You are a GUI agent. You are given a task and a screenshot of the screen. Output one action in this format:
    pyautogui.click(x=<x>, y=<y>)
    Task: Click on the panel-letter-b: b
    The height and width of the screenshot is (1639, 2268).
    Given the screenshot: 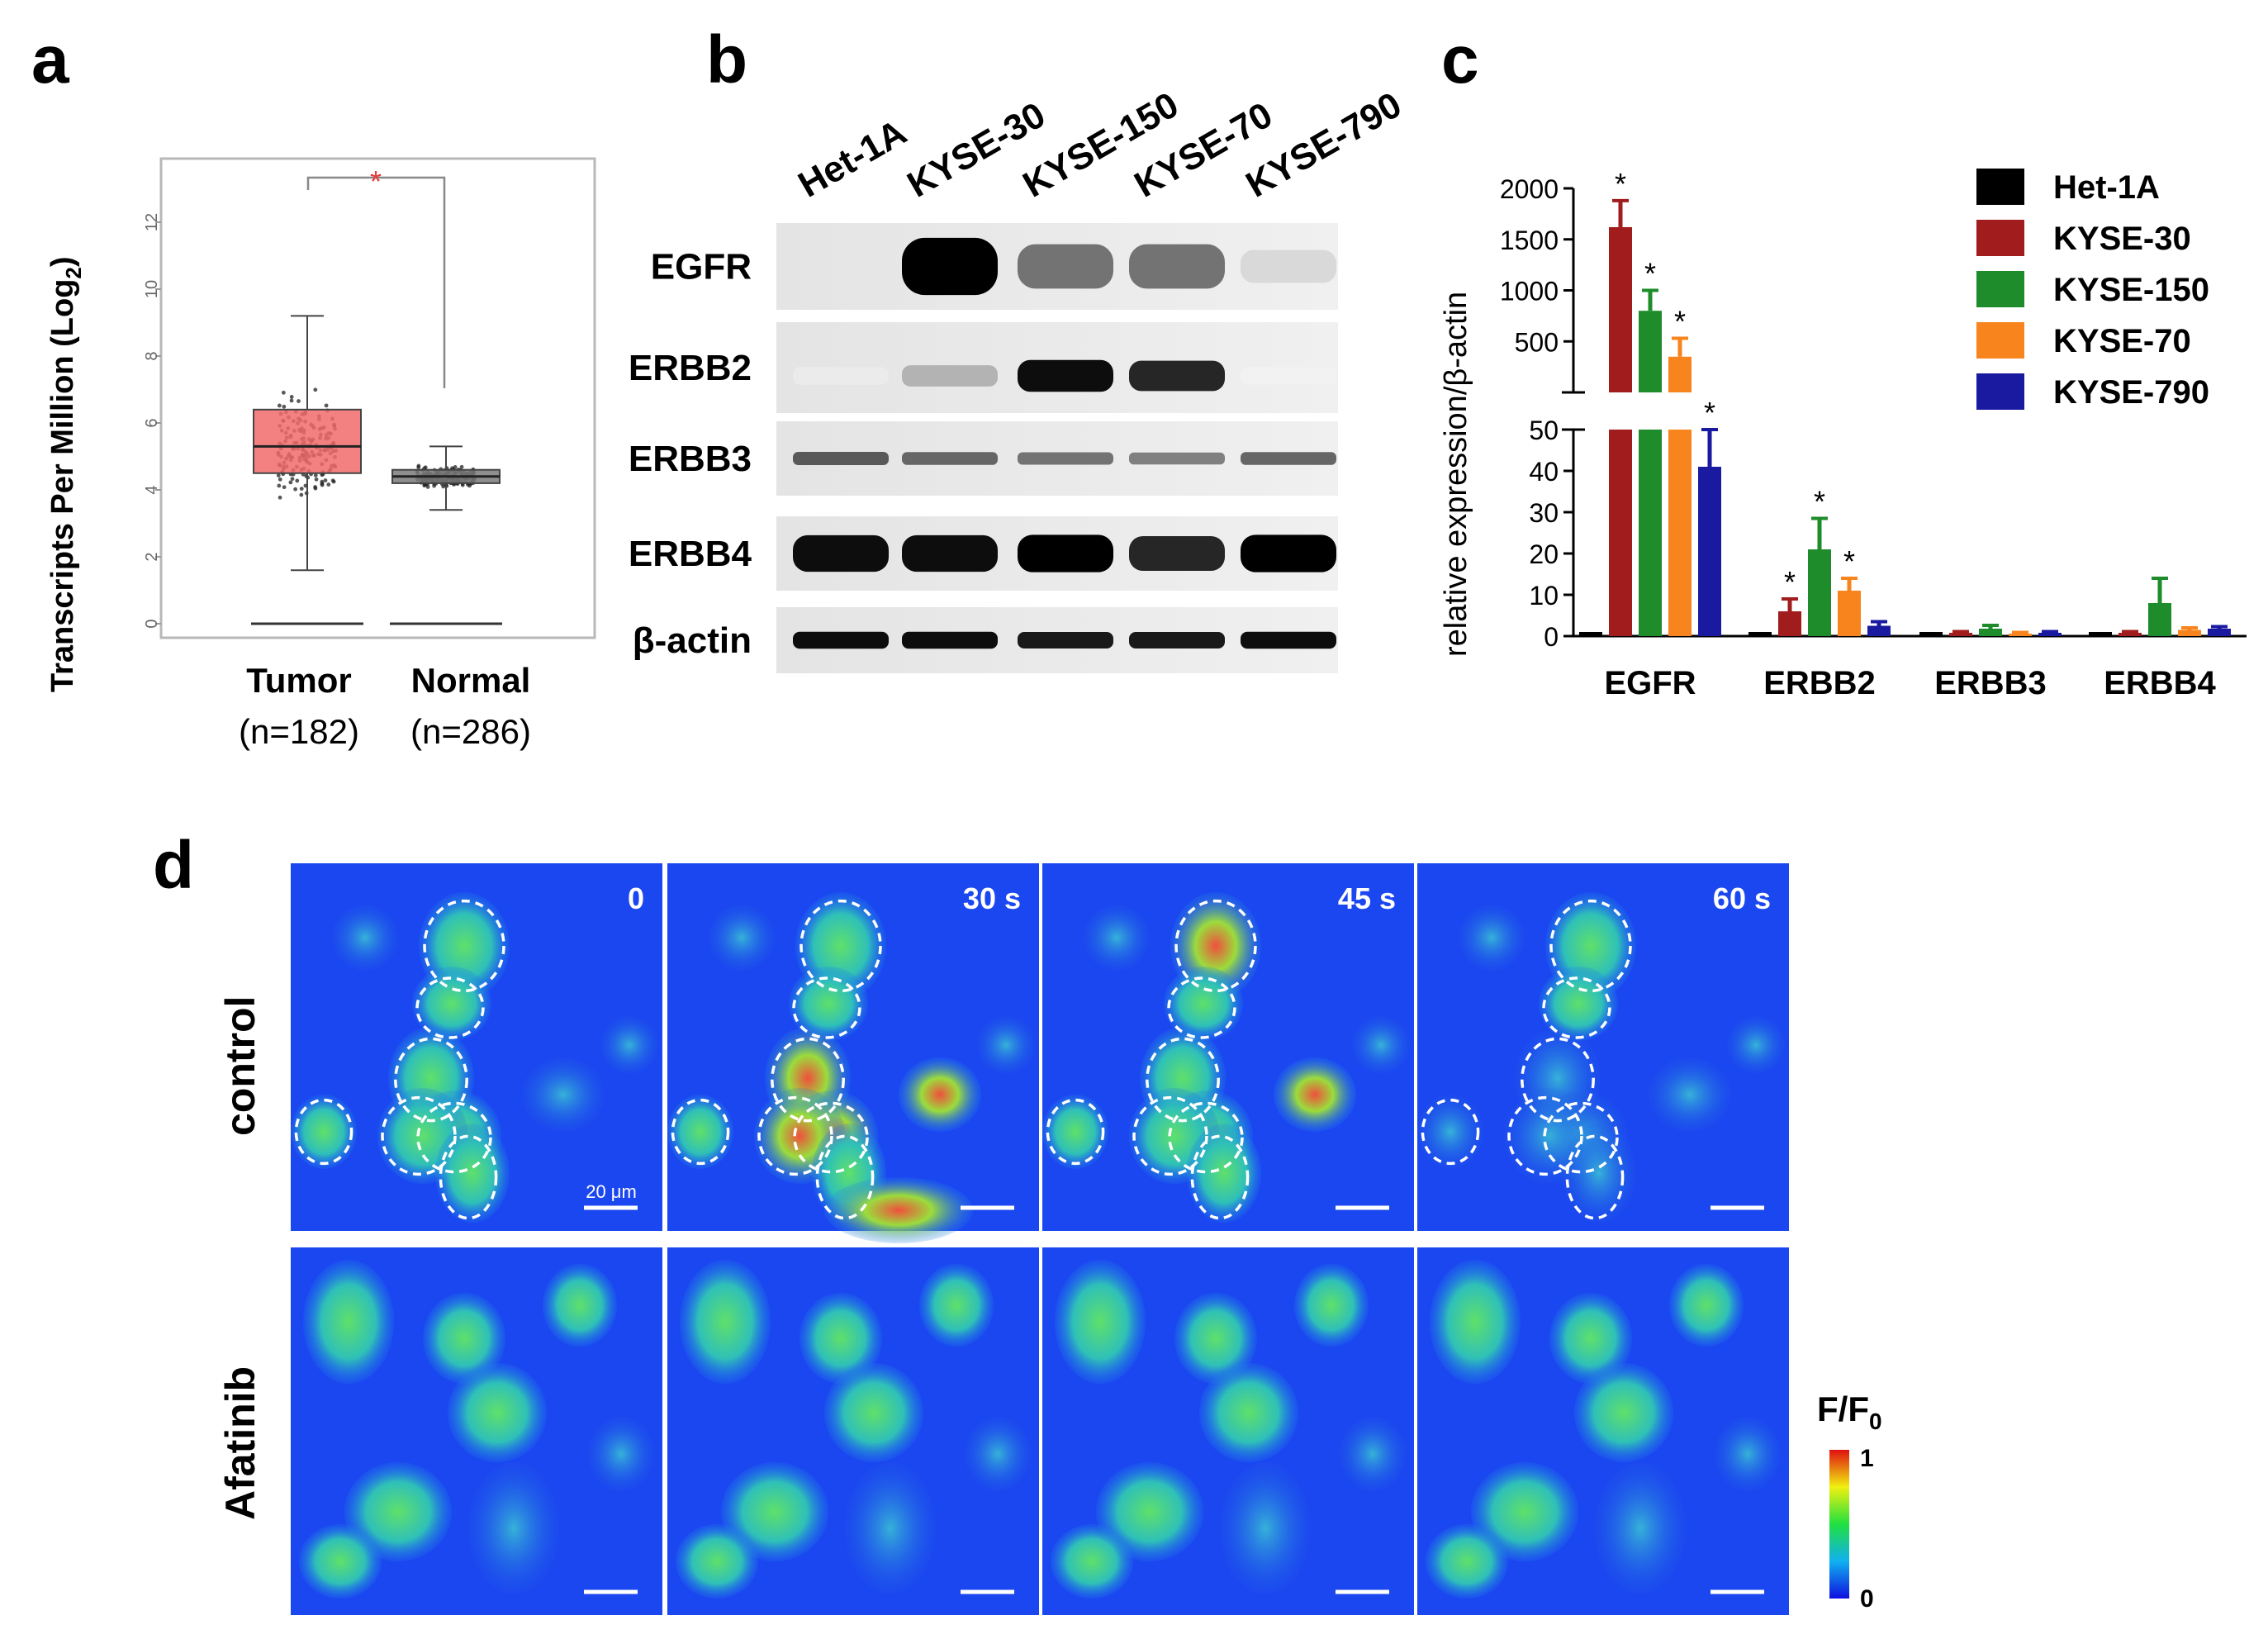 What is the action you would take?
    pyautogui.click(x=726, y=59)
    